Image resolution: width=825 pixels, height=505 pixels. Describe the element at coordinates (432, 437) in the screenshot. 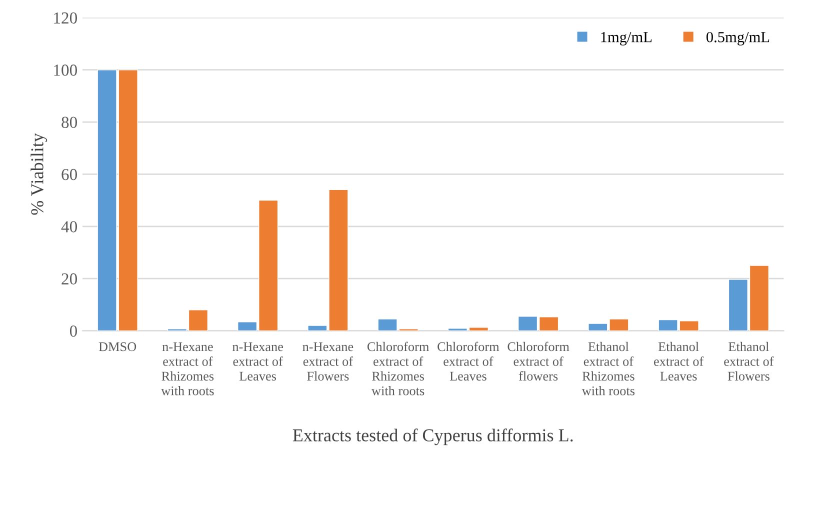

I see `x-axis-title: Extracts tested of Cyperus difformis L.` at that location.